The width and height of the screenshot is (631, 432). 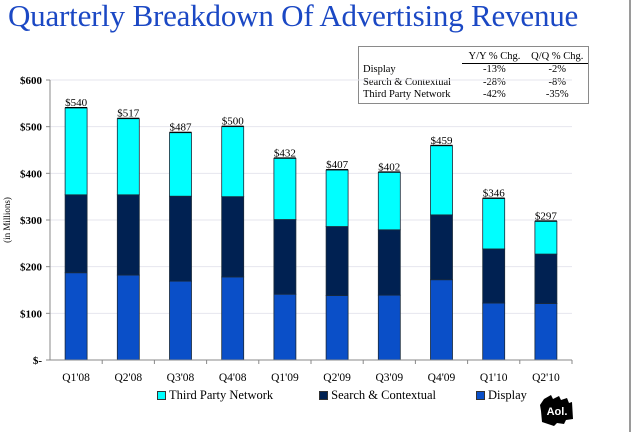 What do you see at coordinates (546, 216) in the screenshot?
I see `total-label: $297` at bounding box center [546, 216].